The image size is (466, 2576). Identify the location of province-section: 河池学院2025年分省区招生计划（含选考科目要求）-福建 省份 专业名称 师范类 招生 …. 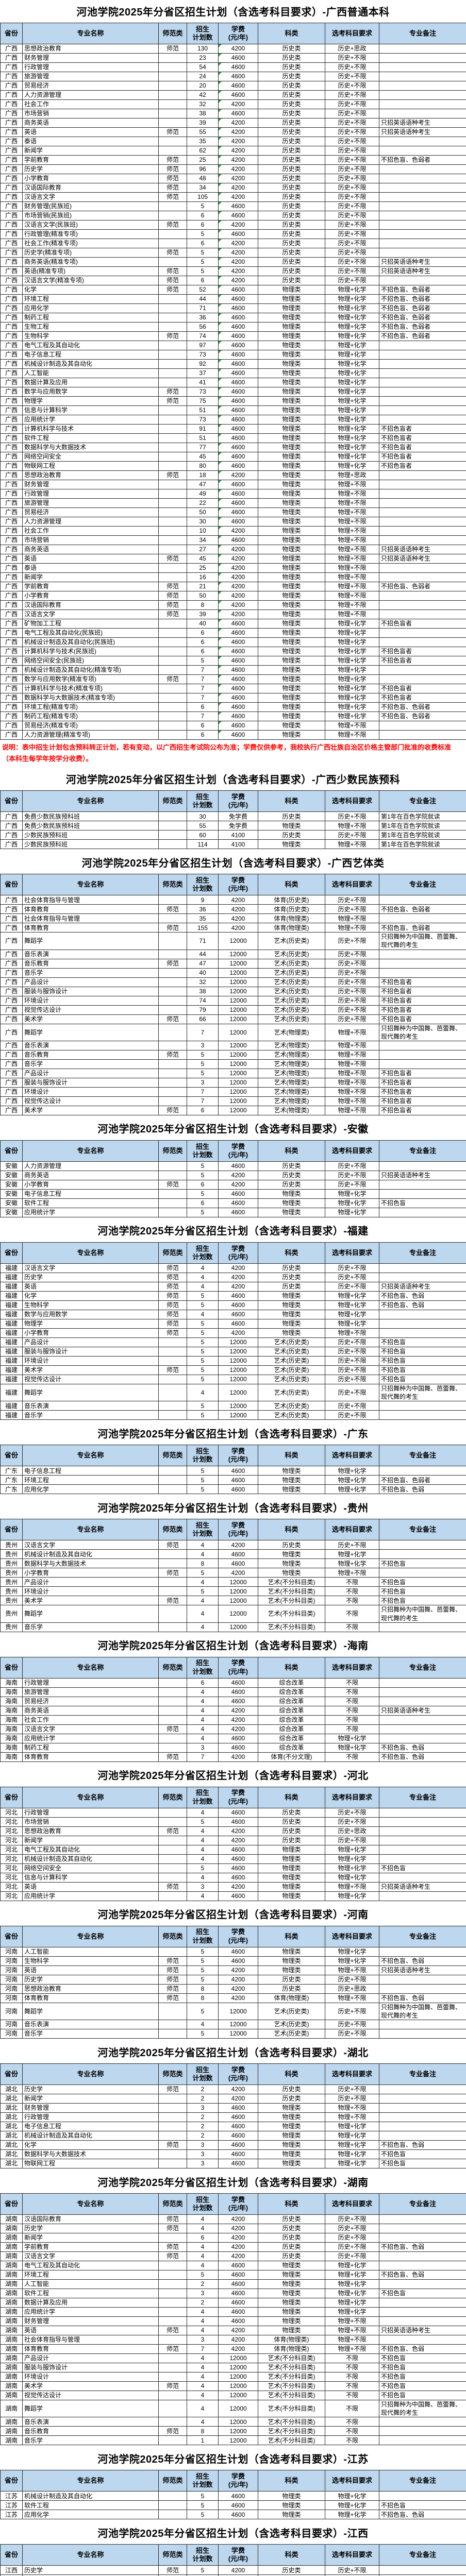
(233, 1320).